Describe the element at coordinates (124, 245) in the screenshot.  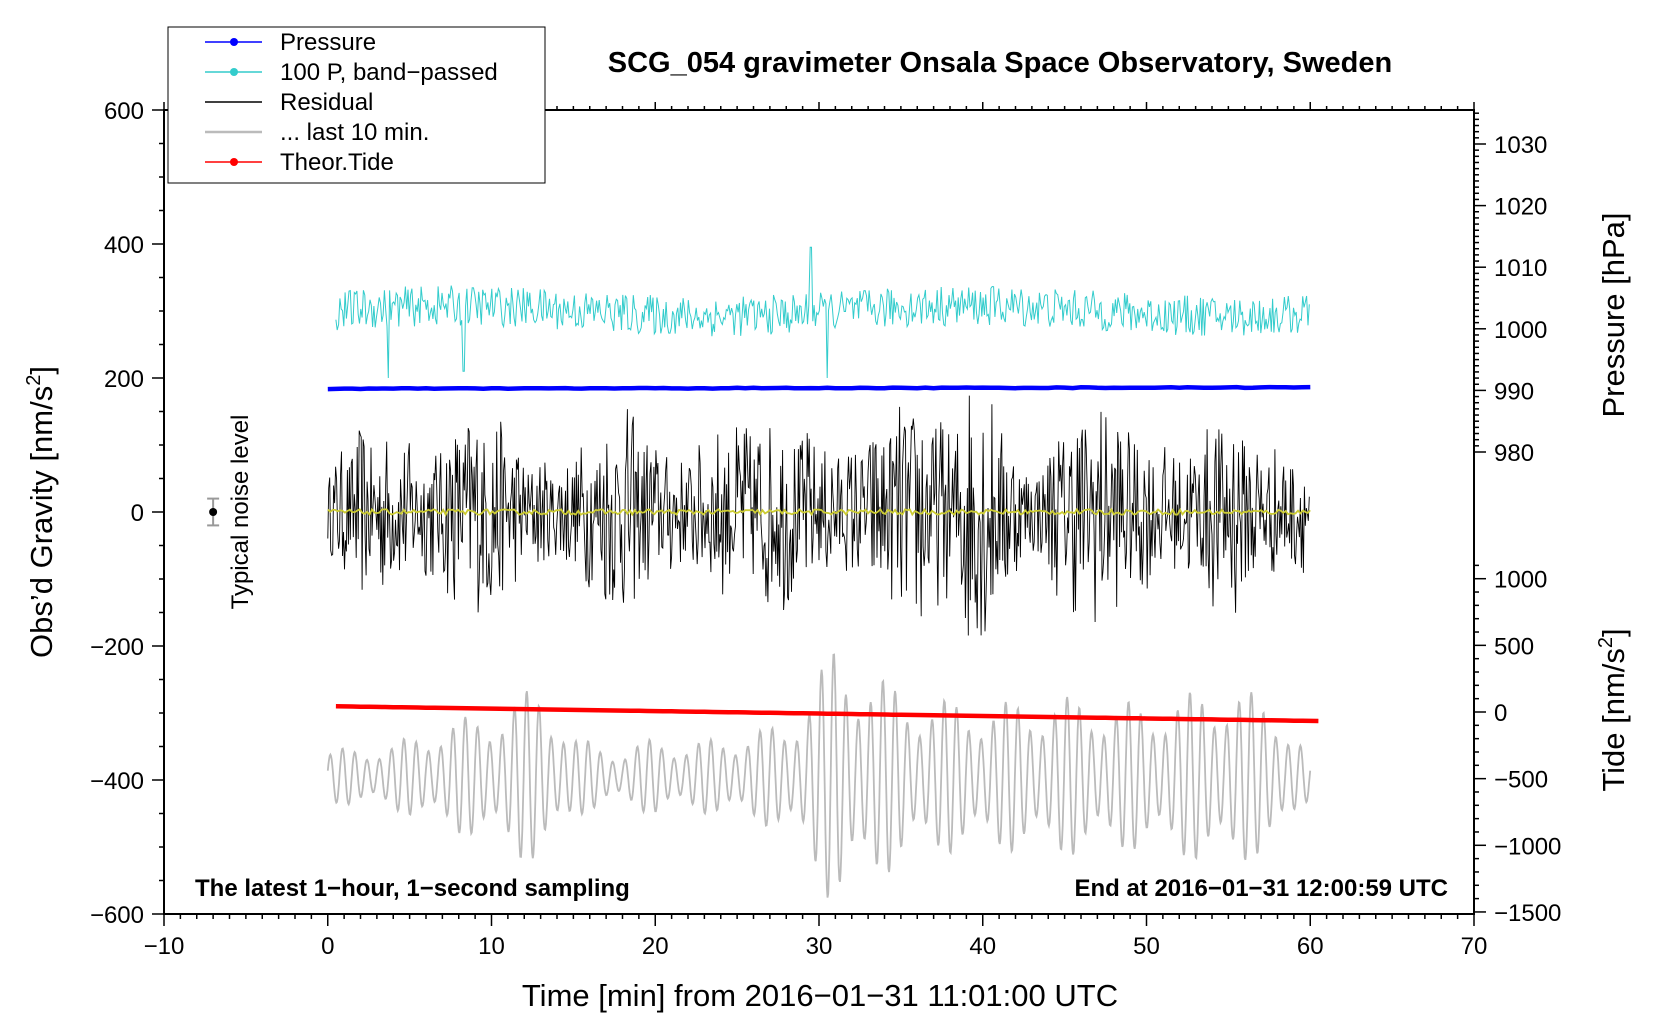
I see `y-tick-label: 400` at that location.